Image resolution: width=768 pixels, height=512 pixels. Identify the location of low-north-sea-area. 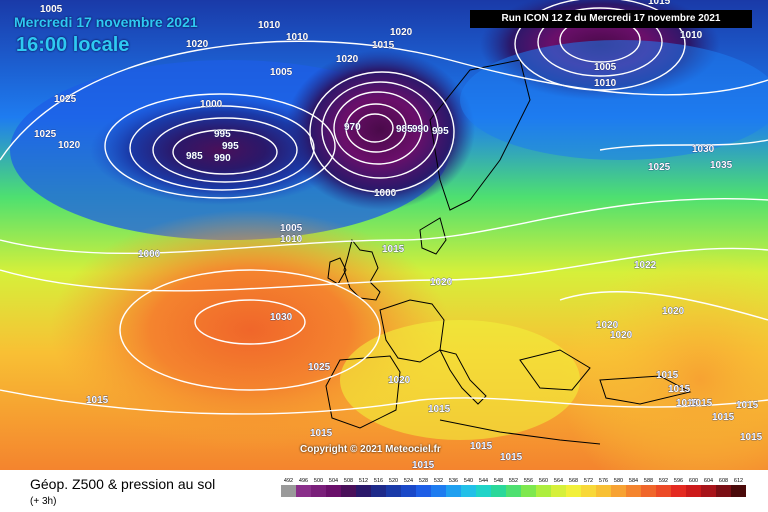
(380, 130).